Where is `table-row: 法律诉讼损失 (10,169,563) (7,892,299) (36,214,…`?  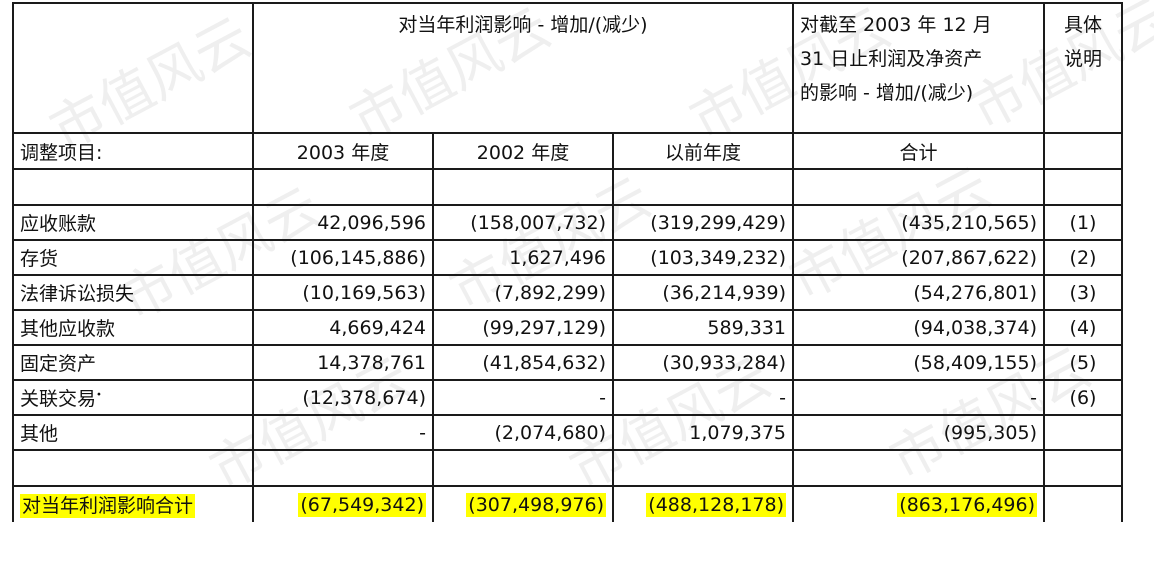
table-row: 法律诉讼损失 (10,169,563) (7,892,299) (36,214,… is located at coordinates (567, 292).